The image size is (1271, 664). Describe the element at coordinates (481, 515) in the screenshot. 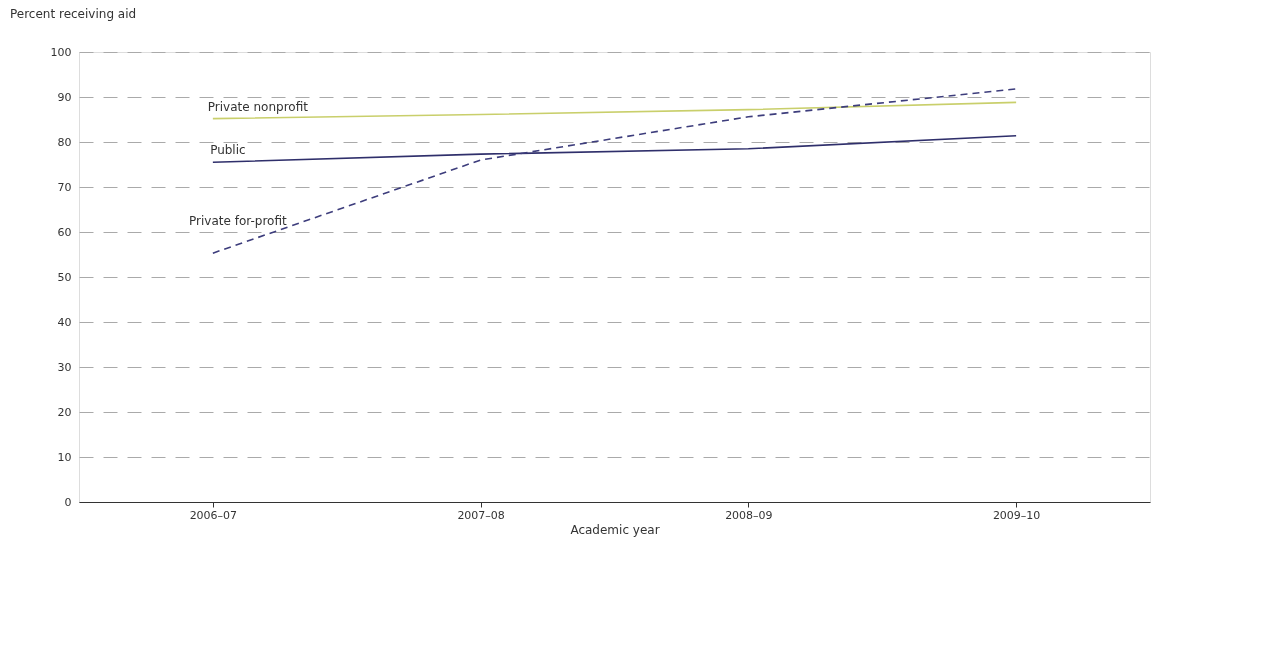

I see `x-tick-label: 2007–08` at that location.